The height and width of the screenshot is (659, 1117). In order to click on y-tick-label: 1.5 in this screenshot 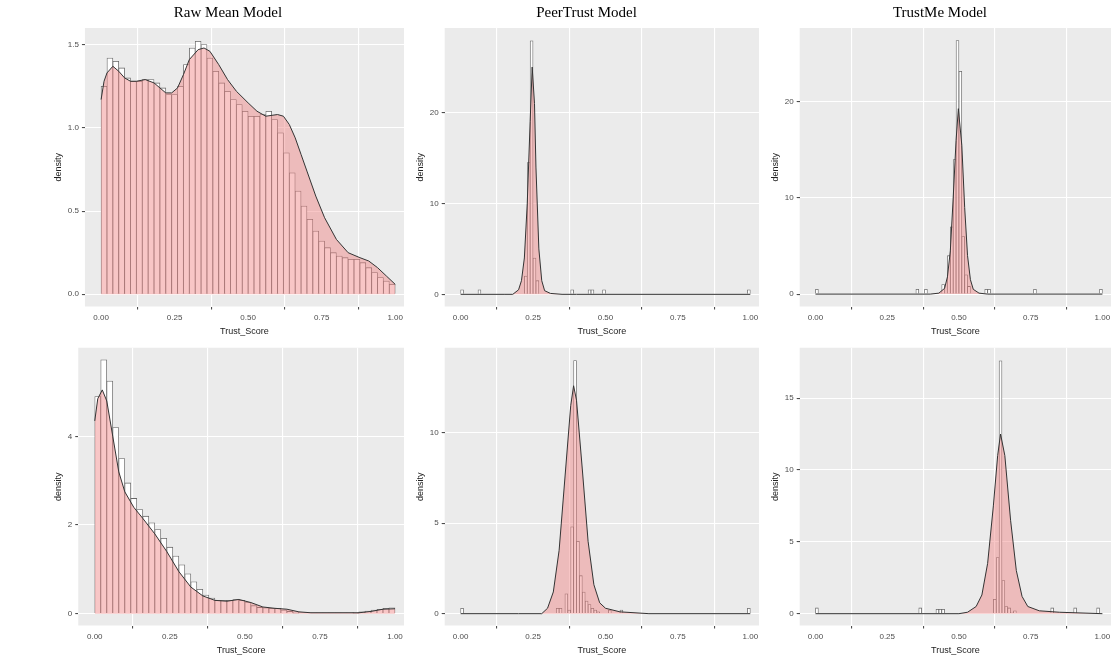, I will do `click(73, 44)`.